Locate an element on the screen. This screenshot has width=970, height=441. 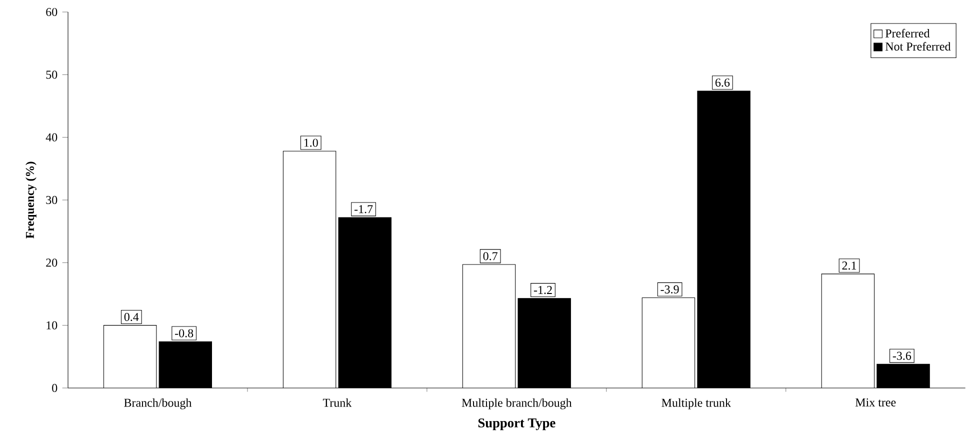
legend-label: Preferred is located at coordinates (907, 33).